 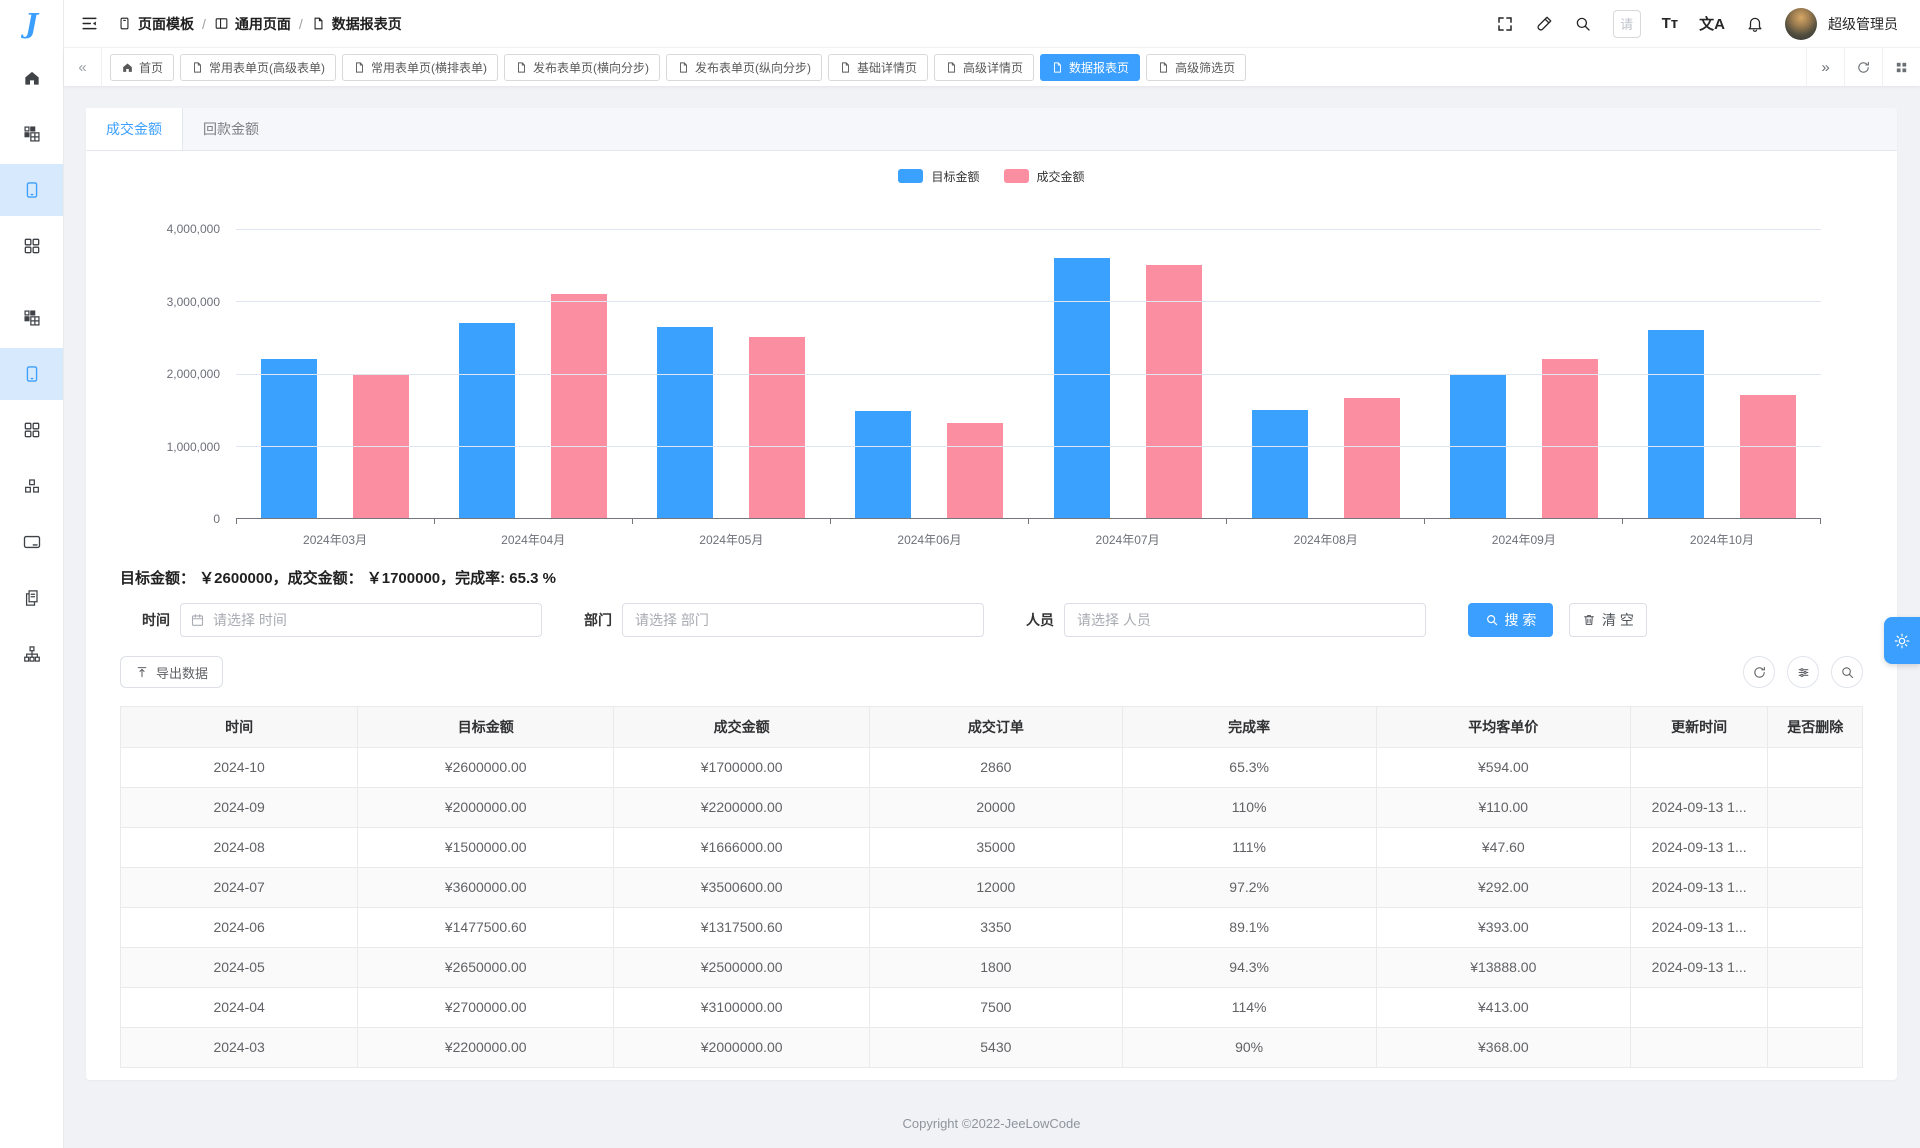 What do you see at coordinates (356, 24) in the screenshot?
I see `breadcrumb-item-current: 数据报表页` at bounding box center [356, 24].